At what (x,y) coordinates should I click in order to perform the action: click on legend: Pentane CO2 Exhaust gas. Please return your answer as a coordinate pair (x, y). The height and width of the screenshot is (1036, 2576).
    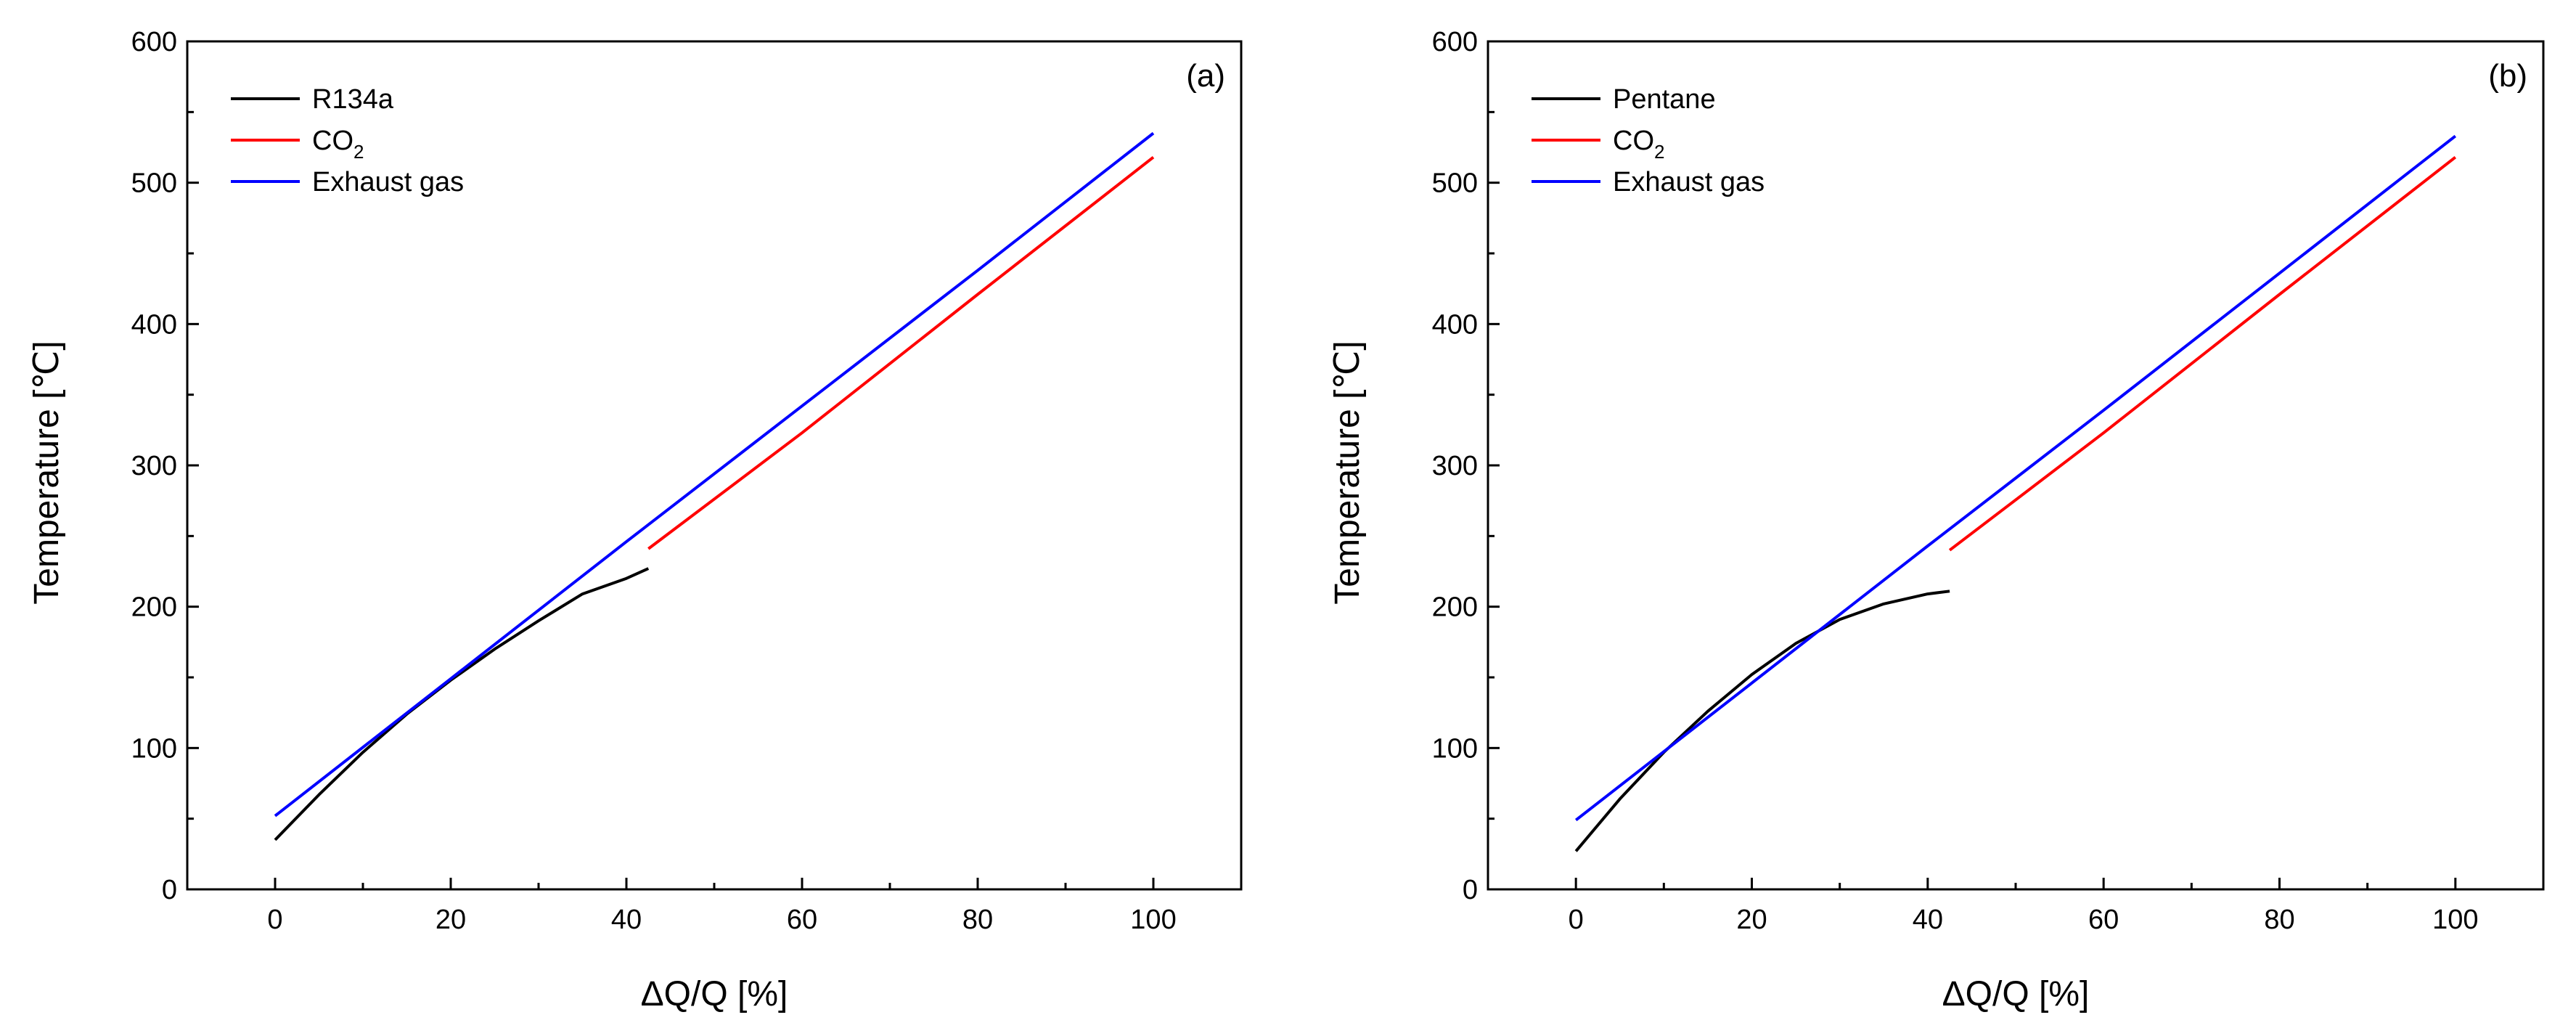
    Looking at the image, I should click on (1649, 140).